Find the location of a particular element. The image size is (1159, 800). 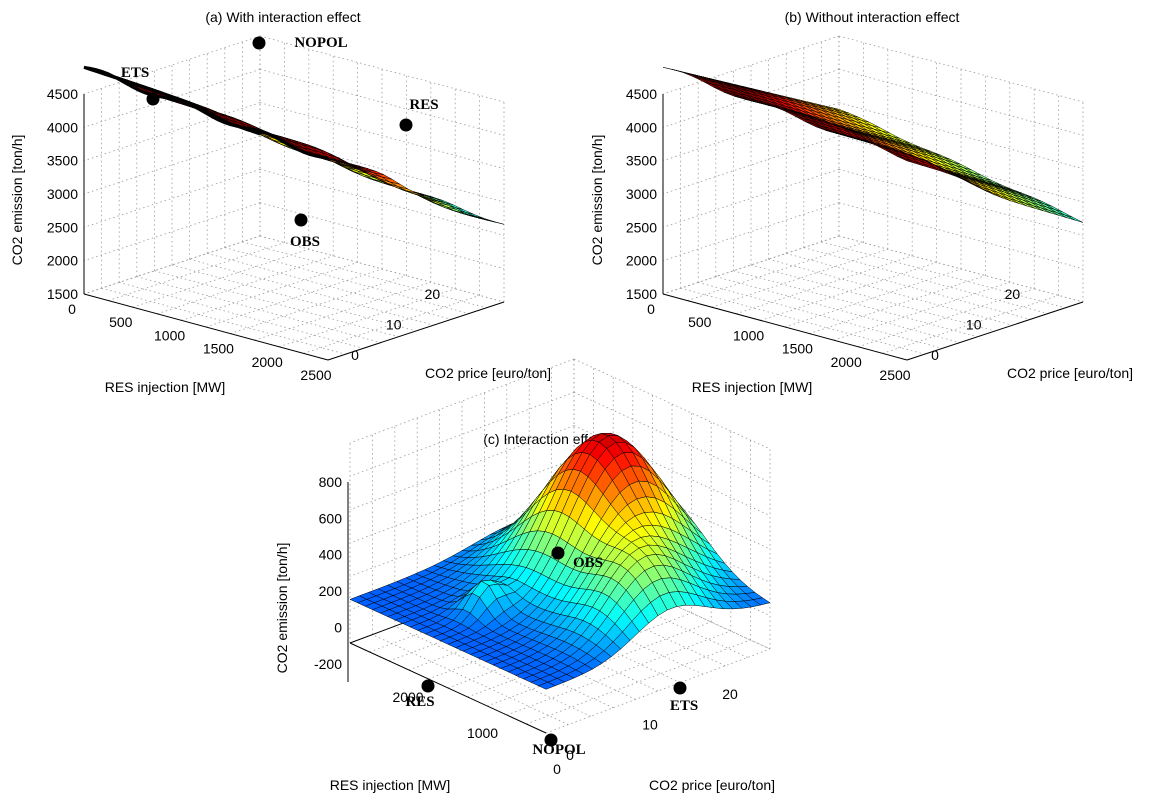

panel-title: (a) With interaction effect is located at coordinates (282, 17).